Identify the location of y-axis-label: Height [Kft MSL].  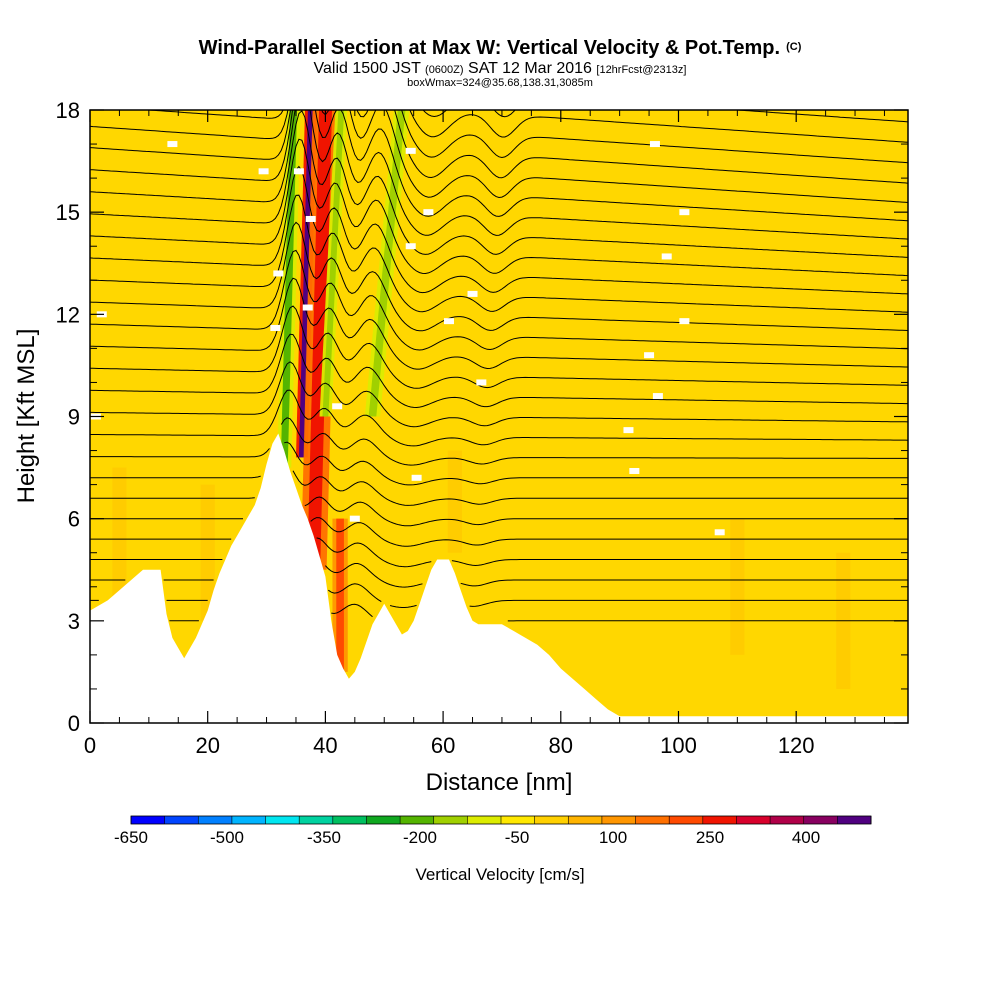
(26, 416).